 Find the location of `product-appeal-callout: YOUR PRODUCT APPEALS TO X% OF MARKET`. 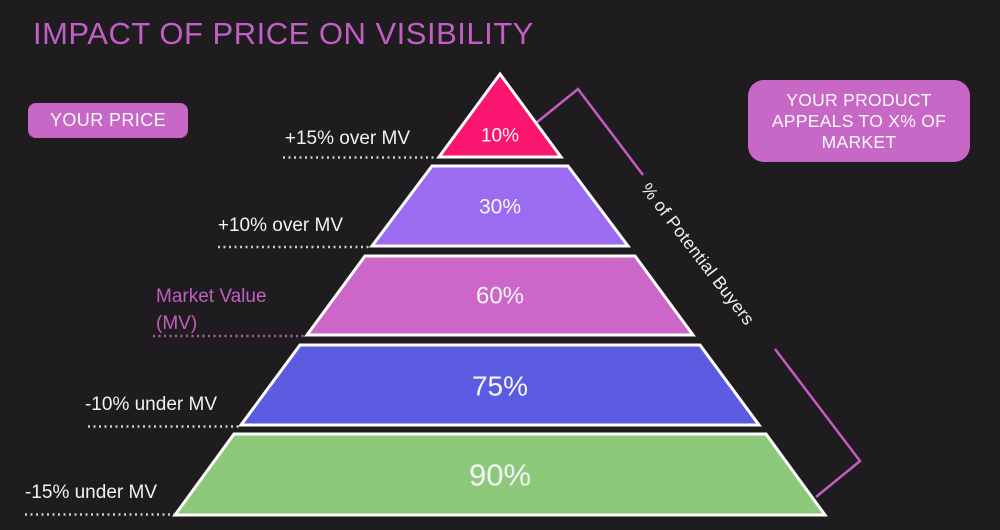

product-appeal-callout: YOUR PRODUCT APPEALS TO X% OF MARKET is located at coordinates (859, 121).